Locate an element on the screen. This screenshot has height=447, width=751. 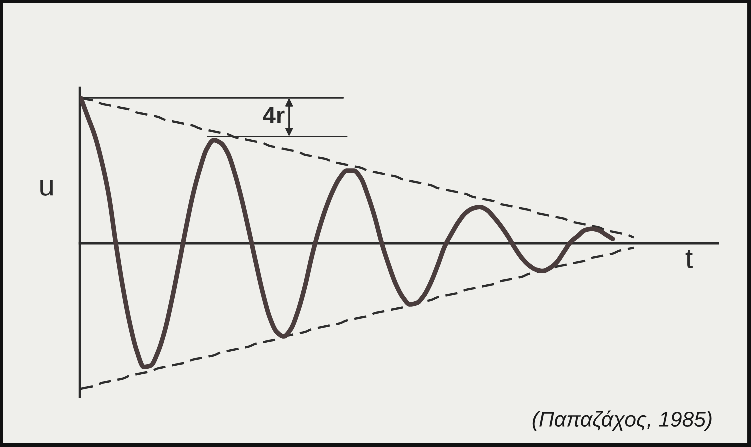
annotation: 4r is located at coordinates (274, 115).